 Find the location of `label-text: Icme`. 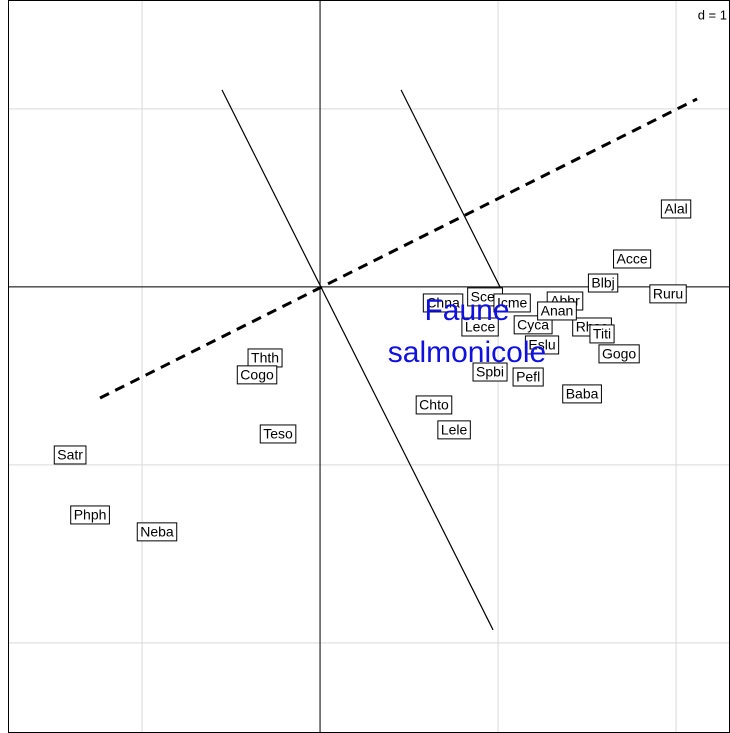

label-text: Icme is located at coordinates (512, 303).